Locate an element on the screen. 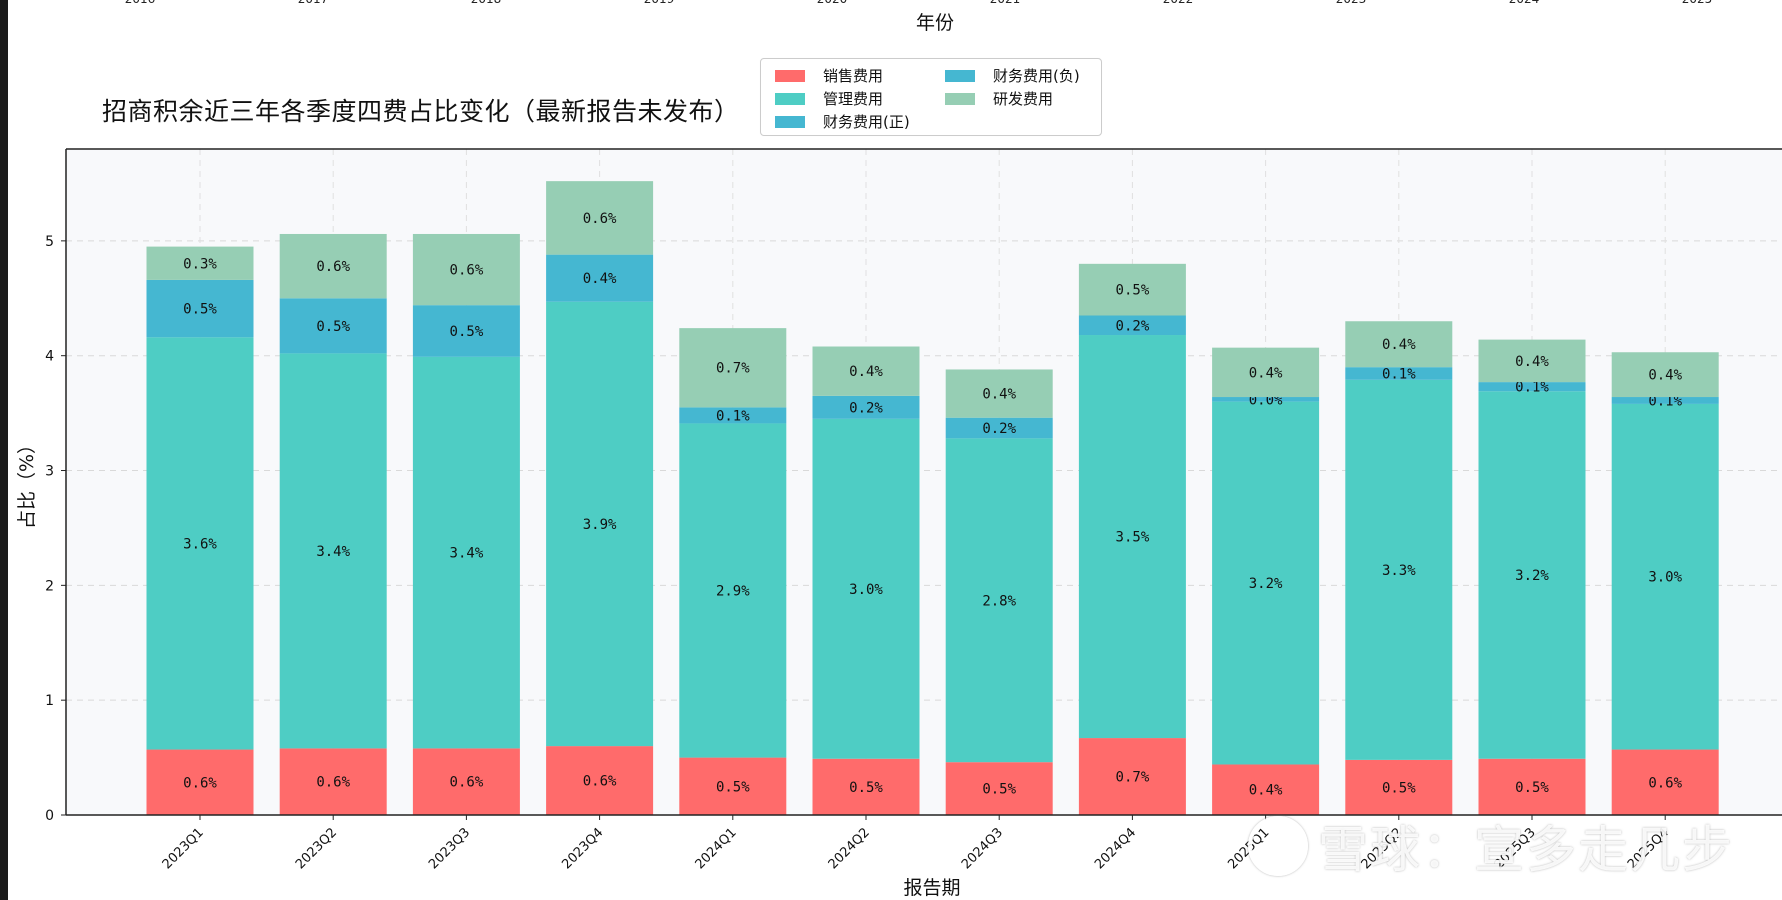 Image resolution: width=1782 pixels, height=900 pixels. watermark: 雪球：宣多走几步 is located at coordinates (1491, 846).